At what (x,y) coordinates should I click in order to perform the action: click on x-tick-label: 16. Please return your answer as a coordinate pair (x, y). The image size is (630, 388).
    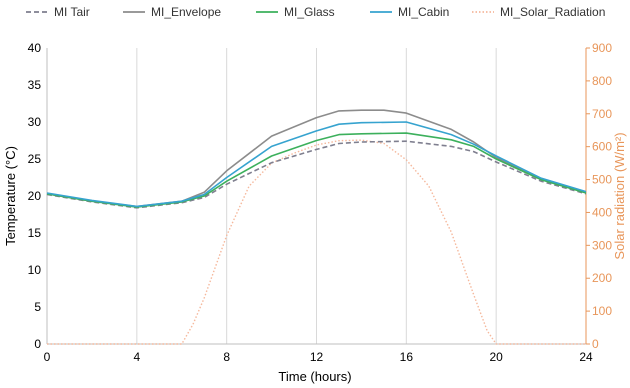
    Looking at the image, I should click on (407, 357).